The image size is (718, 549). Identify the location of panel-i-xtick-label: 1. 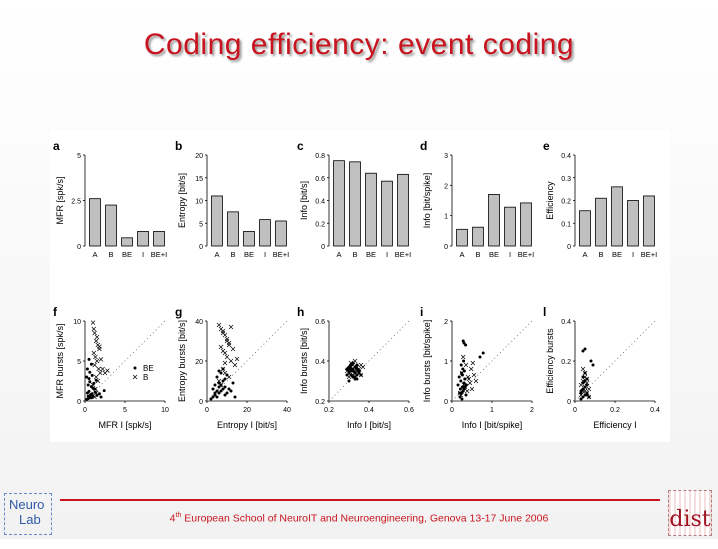
(492, 410).